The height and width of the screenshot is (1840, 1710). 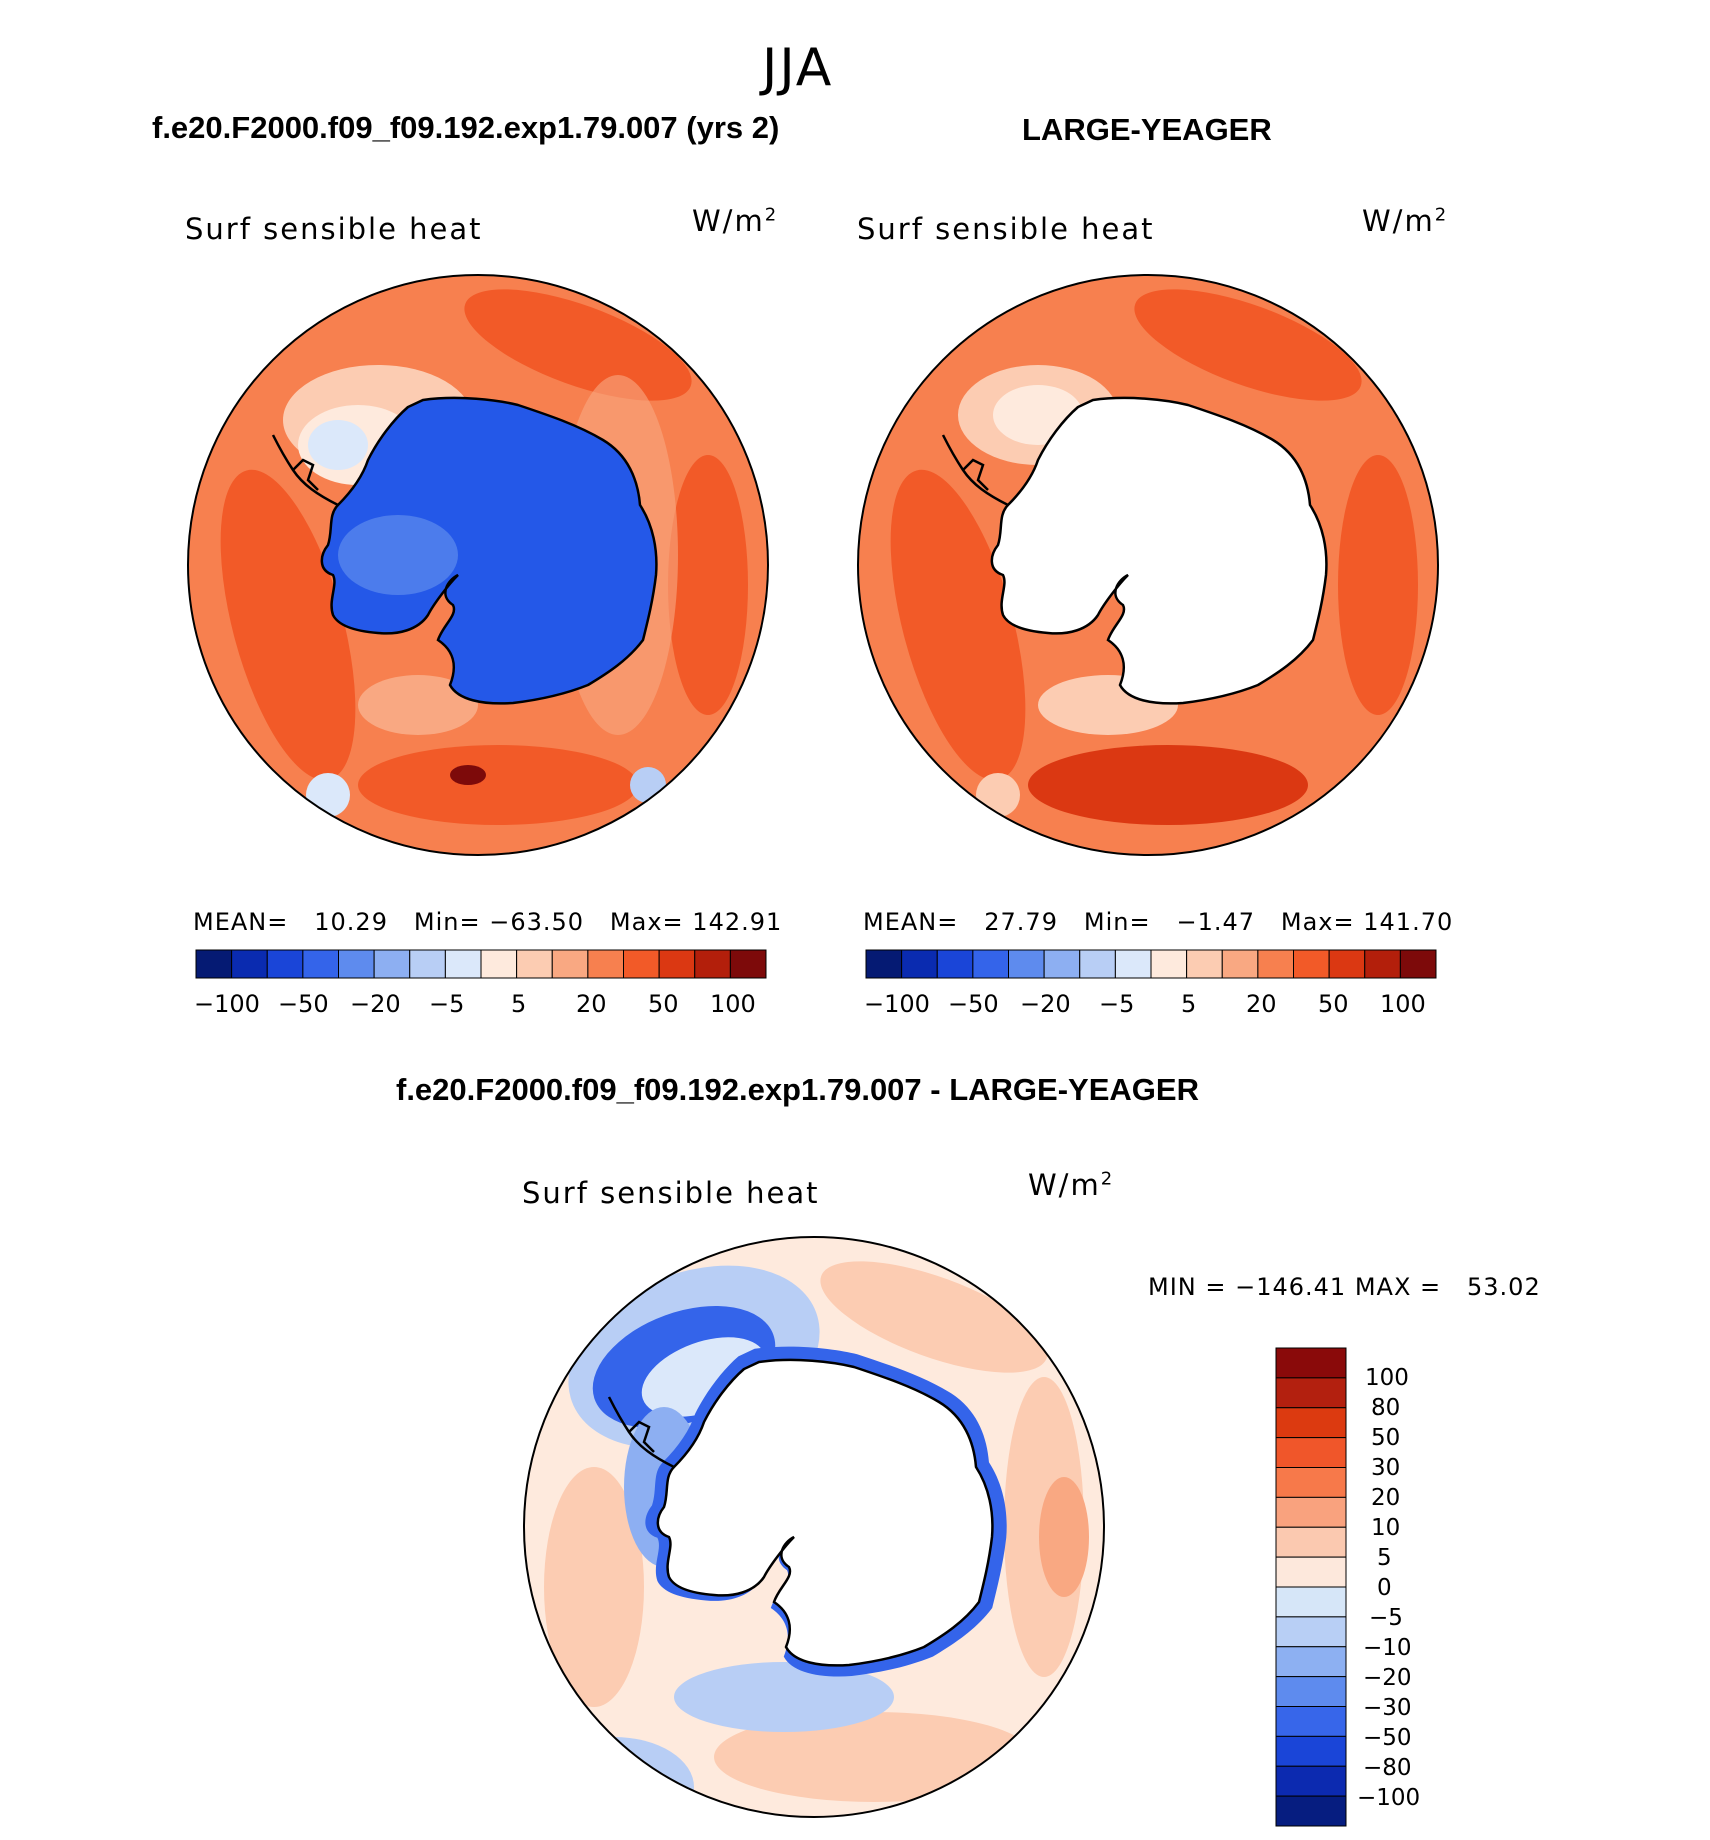 I want to click on panel-2-case-title: LARGE-YEAGER, so click(x=1147, y=129).